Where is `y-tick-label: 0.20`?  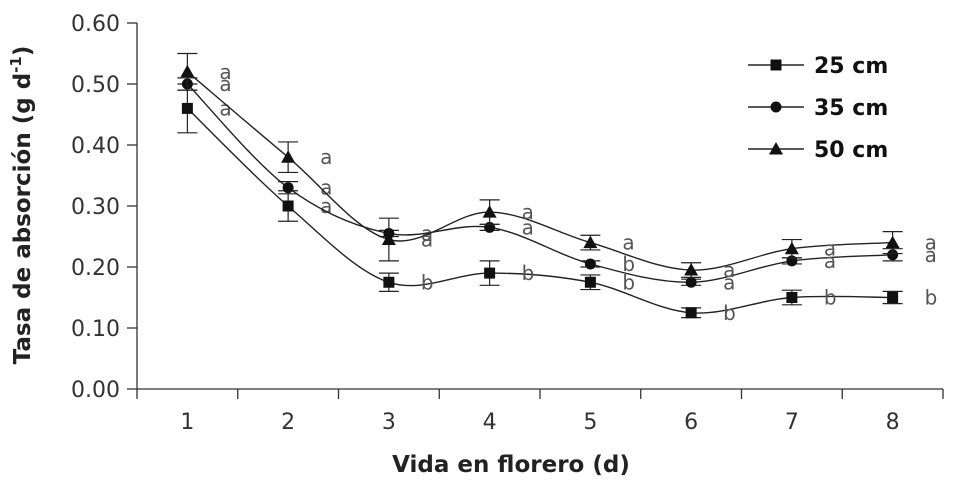 y-tick-label: 0.20 is located at coordinates (95, 268).